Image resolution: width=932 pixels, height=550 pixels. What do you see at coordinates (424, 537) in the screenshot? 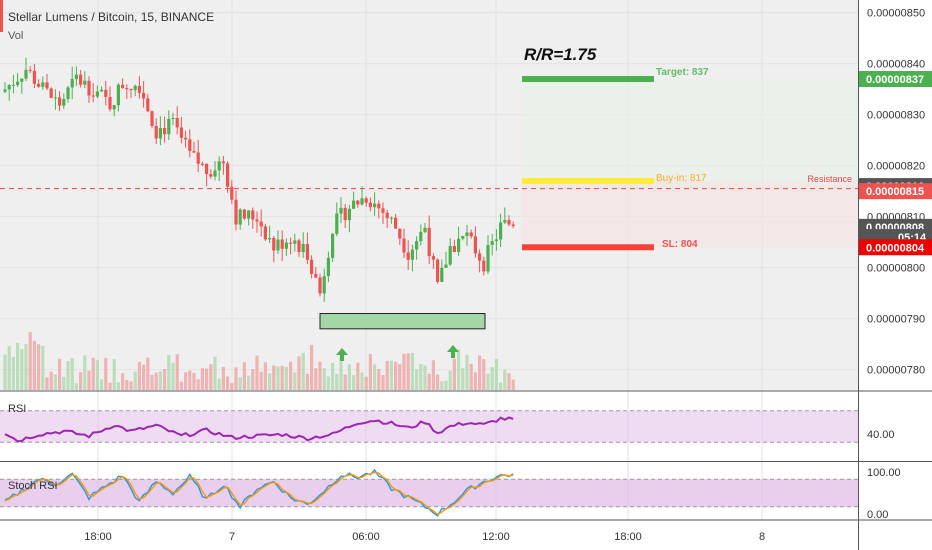
I see `time-axis: 18:00 7 06:00 12:00 18:00 8` at bounding box center [424, 537].